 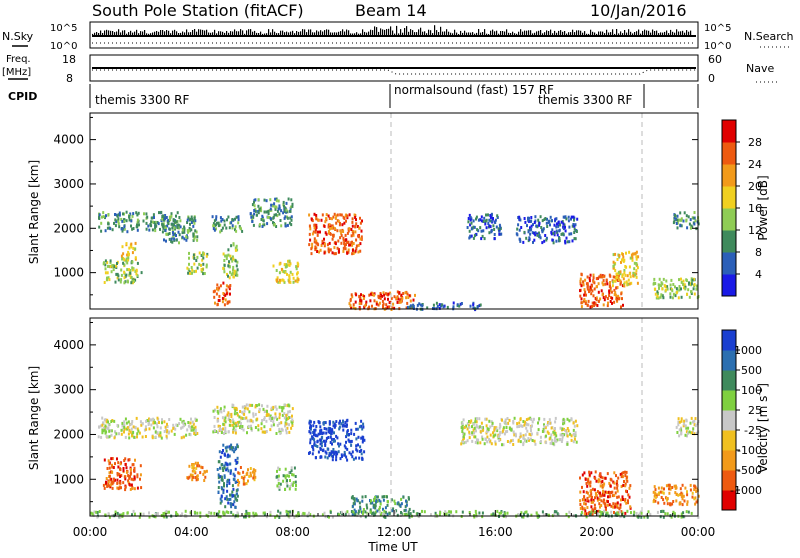 What do you see at coordinates (585, 100) in the screenshot?
I see `cpid-segment-3: themis 3300 RF` at bounding box center [585, 100].